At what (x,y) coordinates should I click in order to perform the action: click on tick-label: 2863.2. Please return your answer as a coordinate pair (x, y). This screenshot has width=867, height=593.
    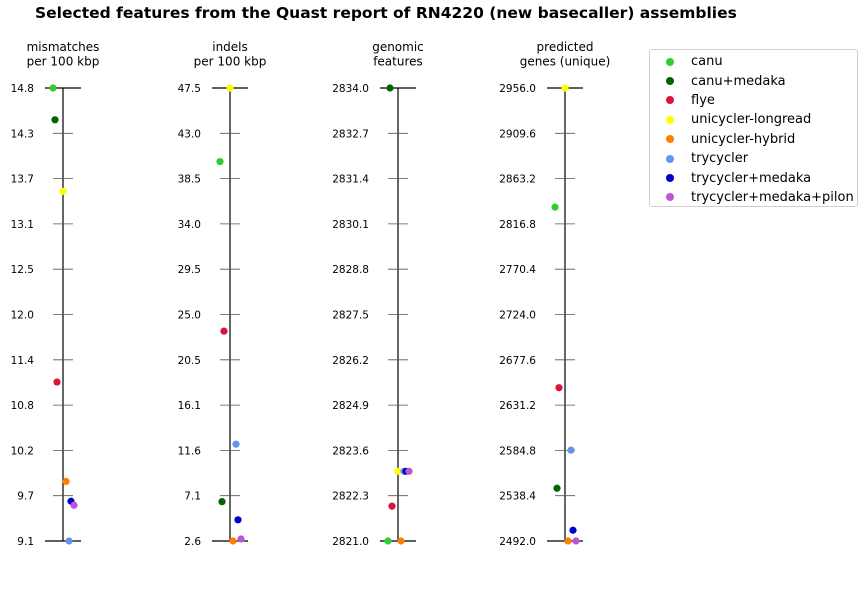
    Looking at the image, I should click on (517, 180).